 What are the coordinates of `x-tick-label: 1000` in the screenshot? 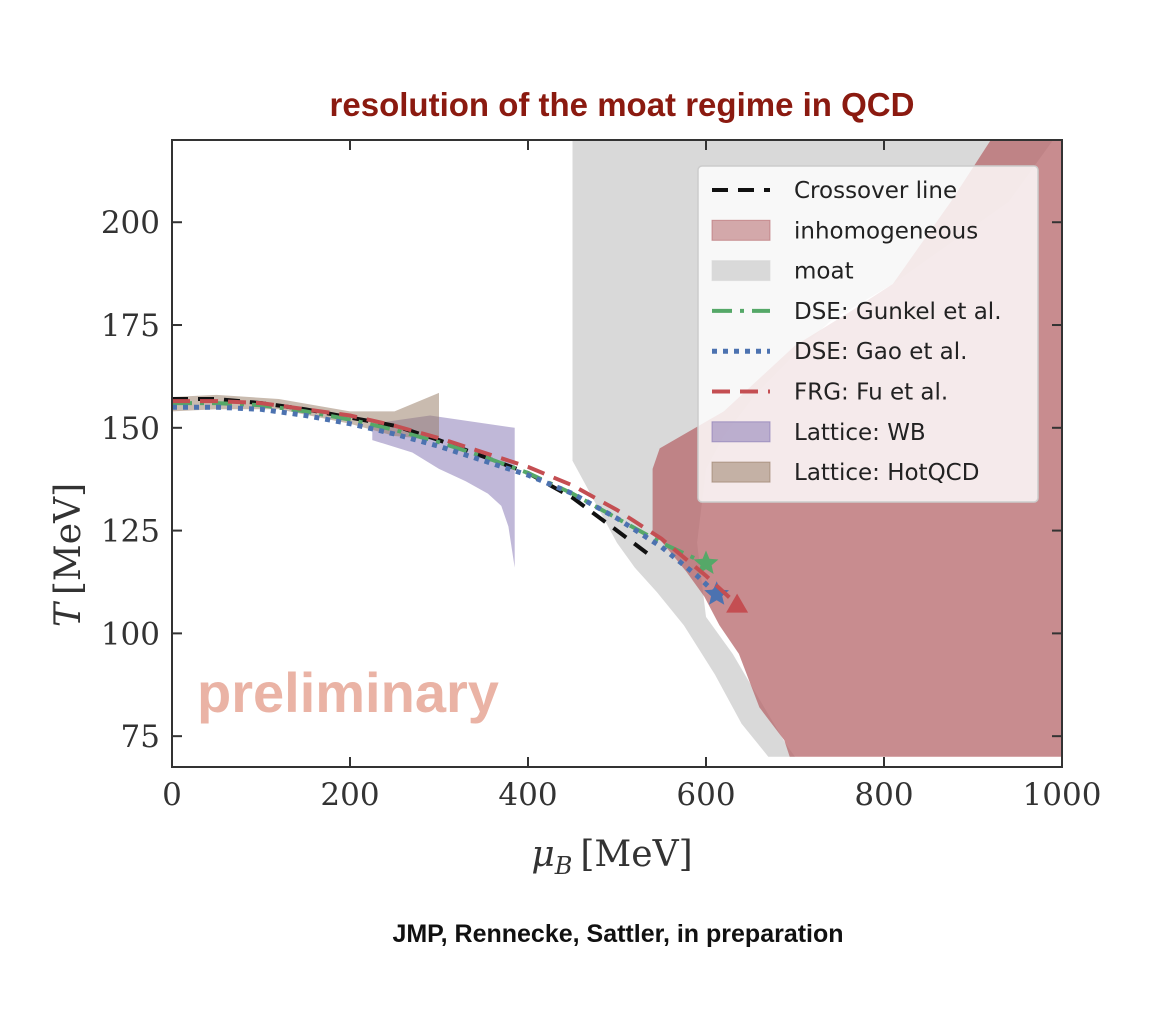 It's located at (1062, 795).